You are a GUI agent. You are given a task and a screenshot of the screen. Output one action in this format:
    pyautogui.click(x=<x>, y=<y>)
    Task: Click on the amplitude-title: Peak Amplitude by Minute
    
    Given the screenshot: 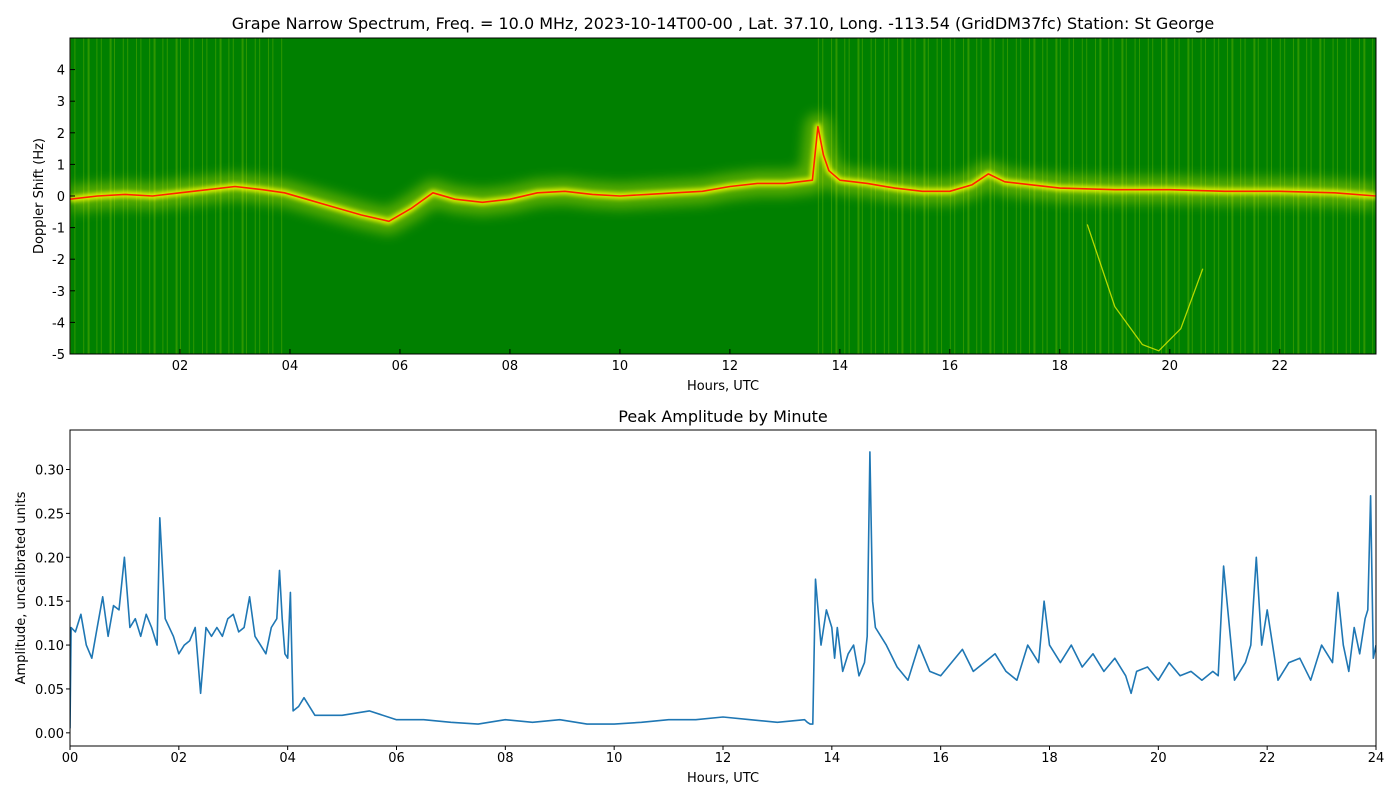 What is the action you would take?
    pyautogui.click(x=723, y=416)
    